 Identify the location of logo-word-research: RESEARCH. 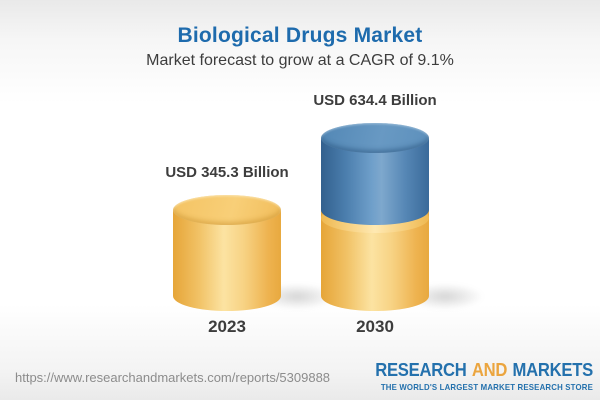
(421, 369).